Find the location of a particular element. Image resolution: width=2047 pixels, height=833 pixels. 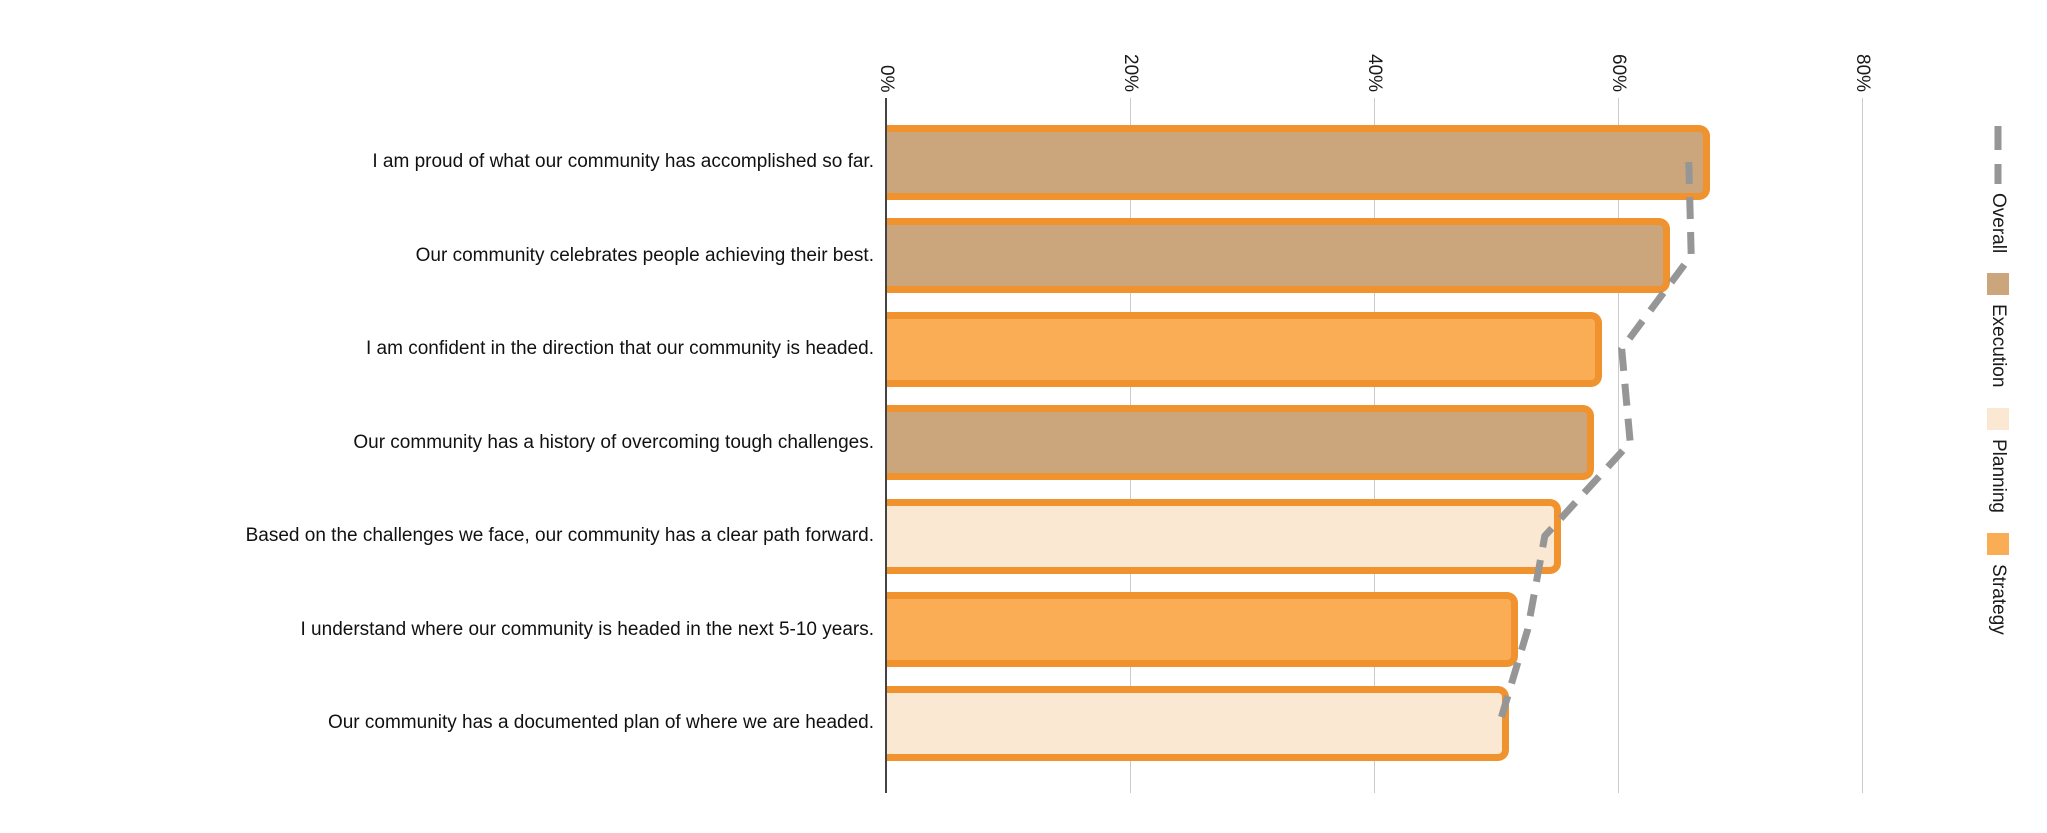

legend-item-strategy: Strategy is located at coordinates (1998, 583).